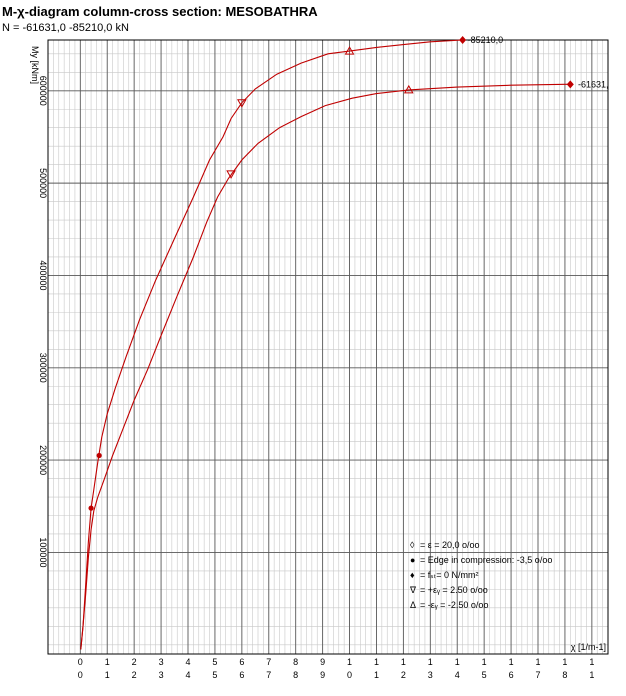  I want to click on legend-symbol: ◊, so click(412, 545).